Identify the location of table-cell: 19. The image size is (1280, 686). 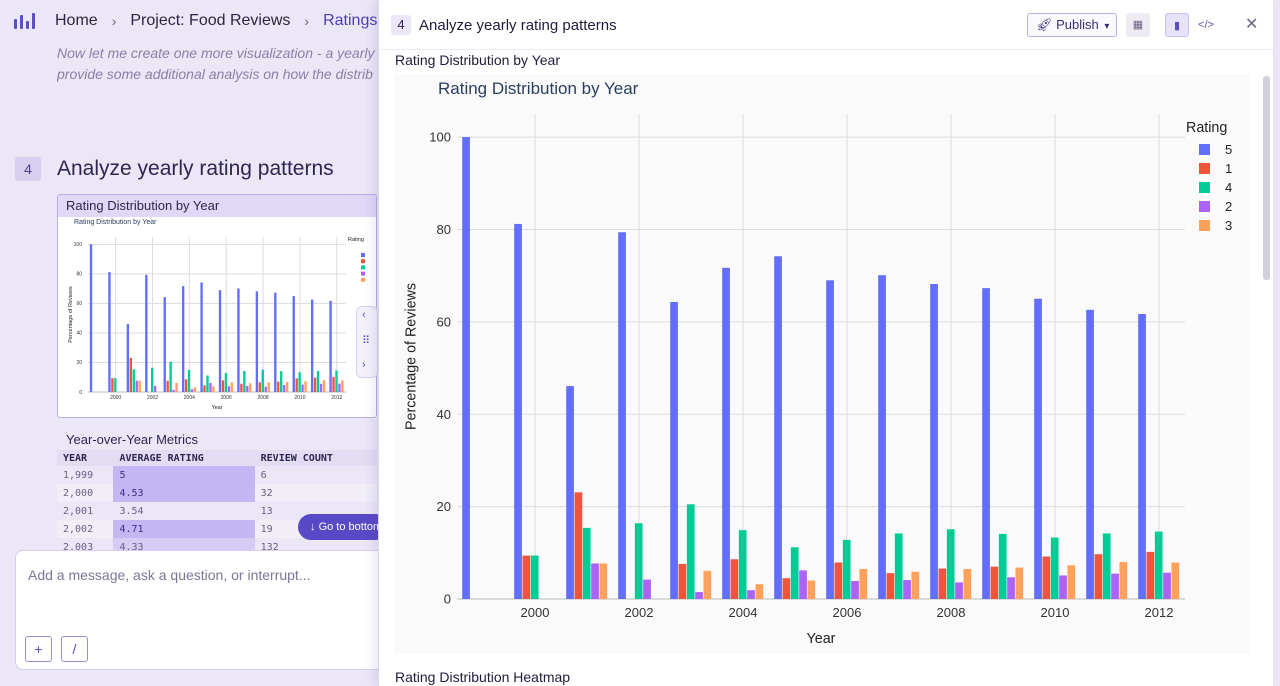
(266, 529).